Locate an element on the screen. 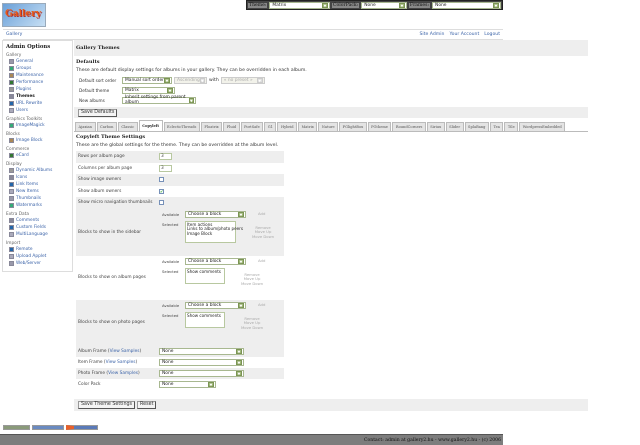 This screenshot has width=640, height=445. sidebar-item-image-block: Image Block is located at coordinates (37, 140).